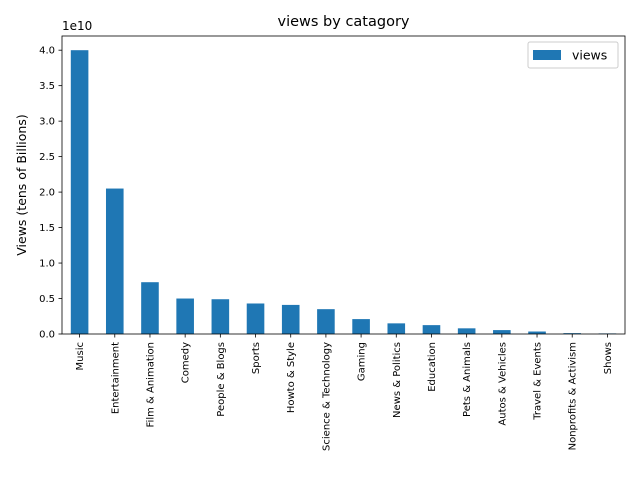 Image resolution: width=640 pixels, height=480 pixels. Describe the element at coordinates (186, 362) in the screenshot. I see `x-tick-label: Comedy` at that location.